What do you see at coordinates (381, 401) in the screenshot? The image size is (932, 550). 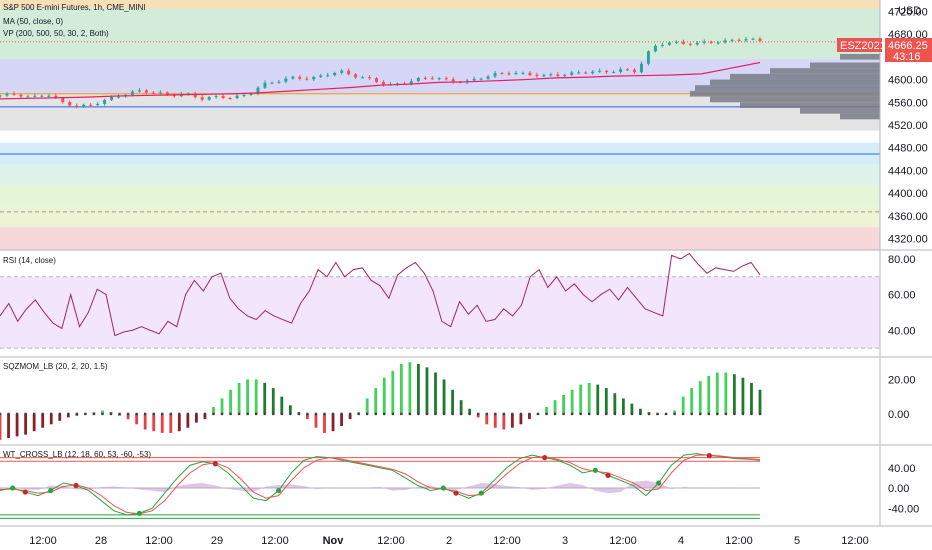 I see `squeeze-momentum-panel` at bounding box center [381, 401].